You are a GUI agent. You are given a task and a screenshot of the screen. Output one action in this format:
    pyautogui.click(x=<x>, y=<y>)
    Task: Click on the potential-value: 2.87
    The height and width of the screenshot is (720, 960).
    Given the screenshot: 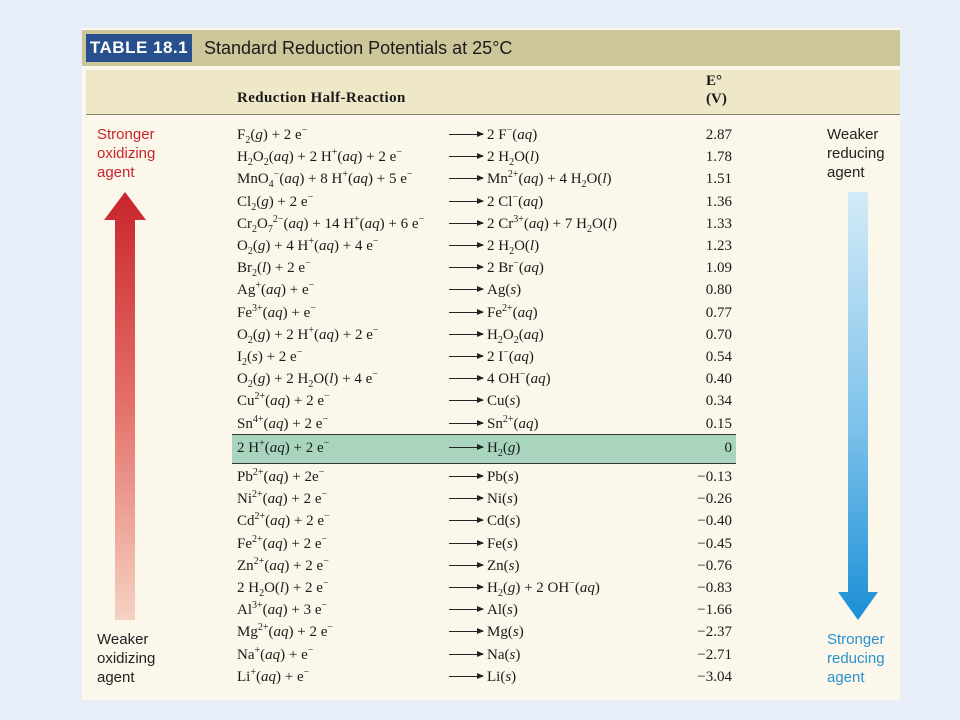 What is the action you would take?
    pyautogui.click(x=718, y=135)
    